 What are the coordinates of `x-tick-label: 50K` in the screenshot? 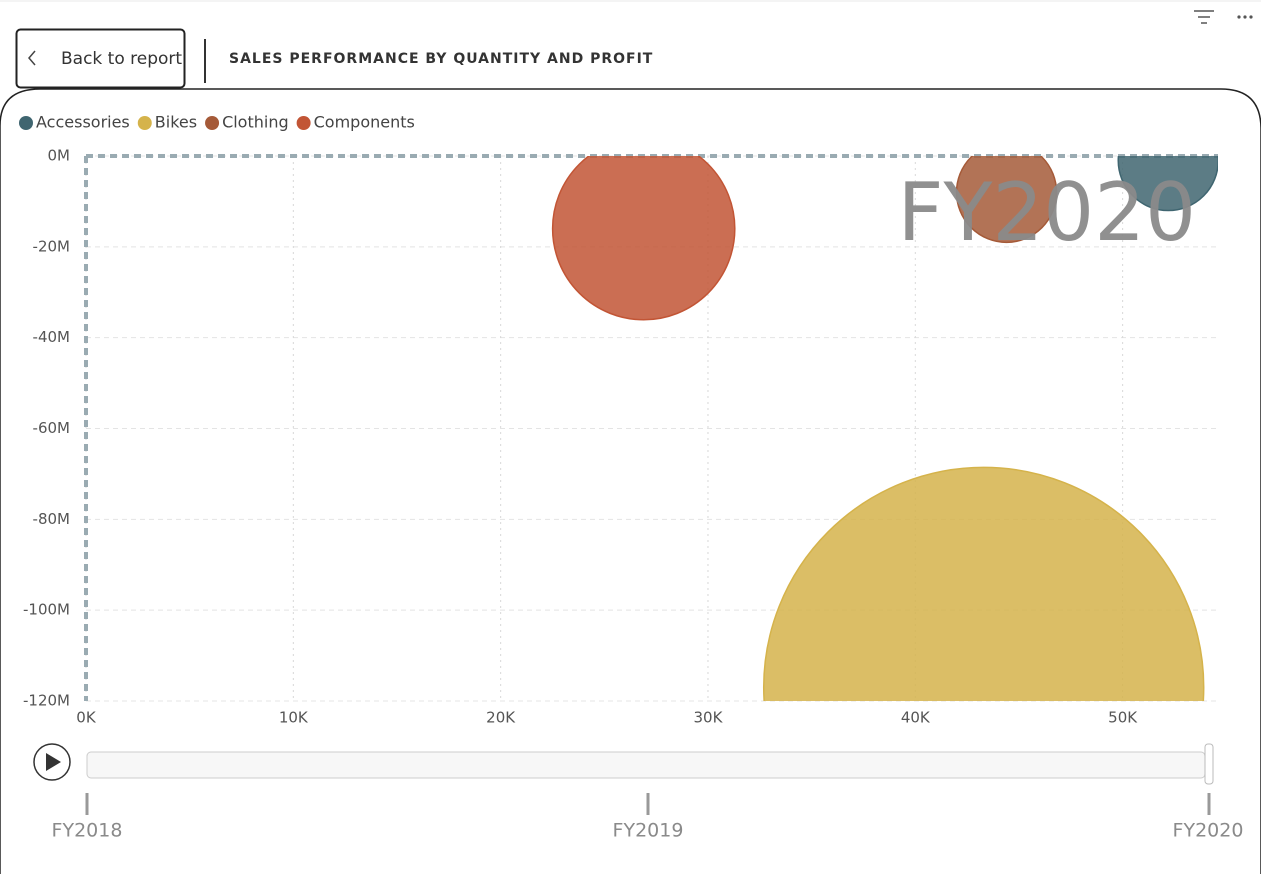 It's located at (1123, 718).